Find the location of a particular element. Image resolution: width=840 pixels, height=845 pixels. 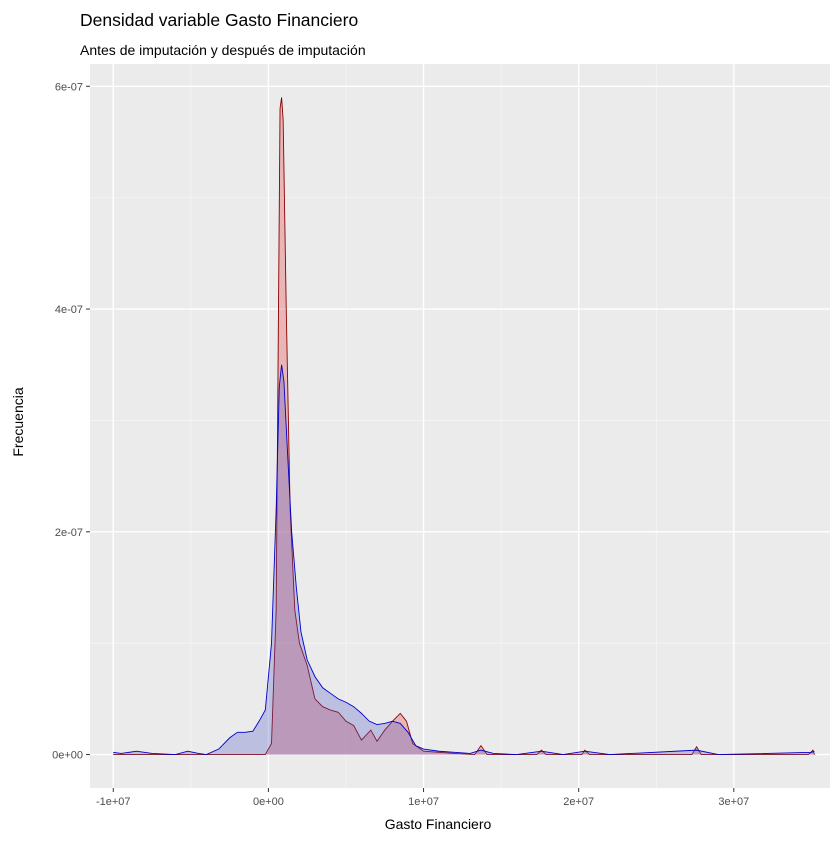

y-axis-title: Frecuencia is located at coordinates (18, 421).